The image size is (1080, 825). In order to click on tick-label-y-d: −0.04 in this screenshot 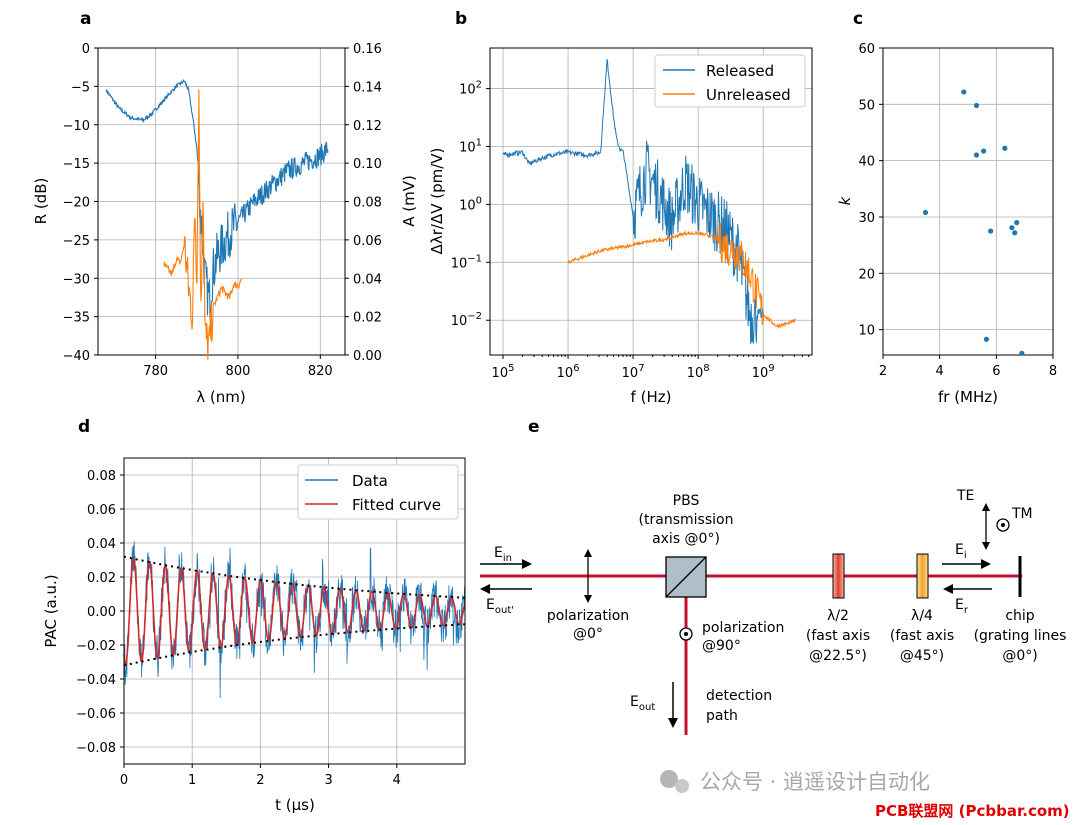, I will do `click(96, 680)`.